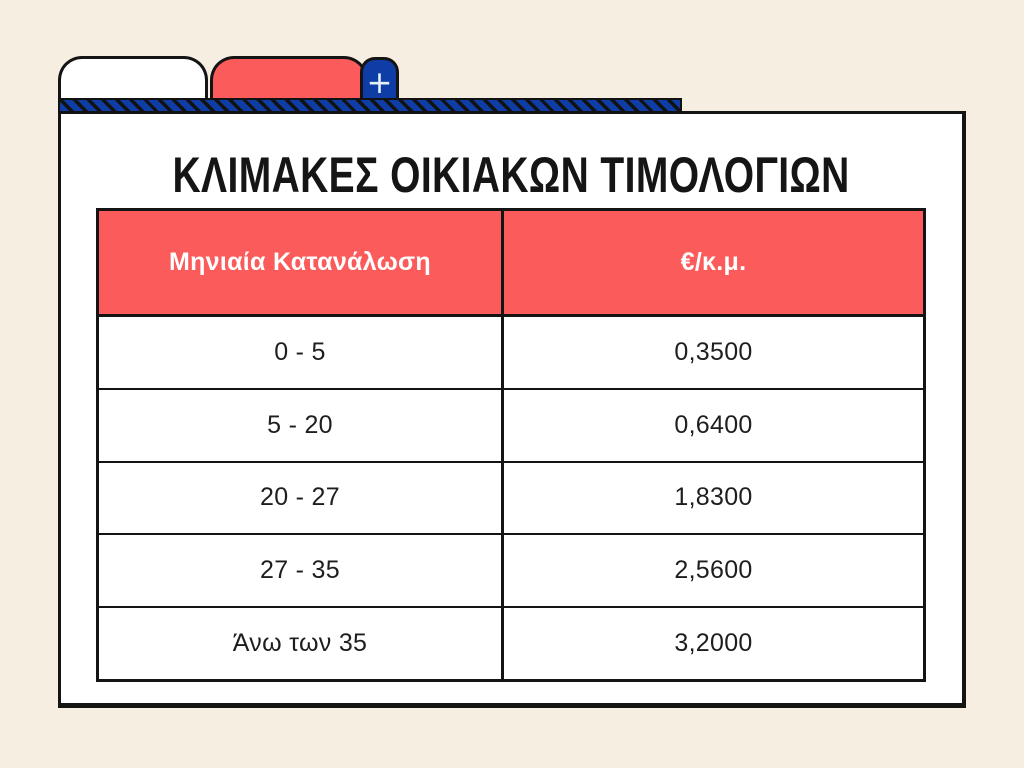 The width and height of the screenshot is (1024, 768). I want to click on page-title: ΚΛΙΜΑΚΕΣ ΟΙΚΙΑΚΩΝ ΤΙΜΟΛΟΓΙΩΝ, so click(511, 175).